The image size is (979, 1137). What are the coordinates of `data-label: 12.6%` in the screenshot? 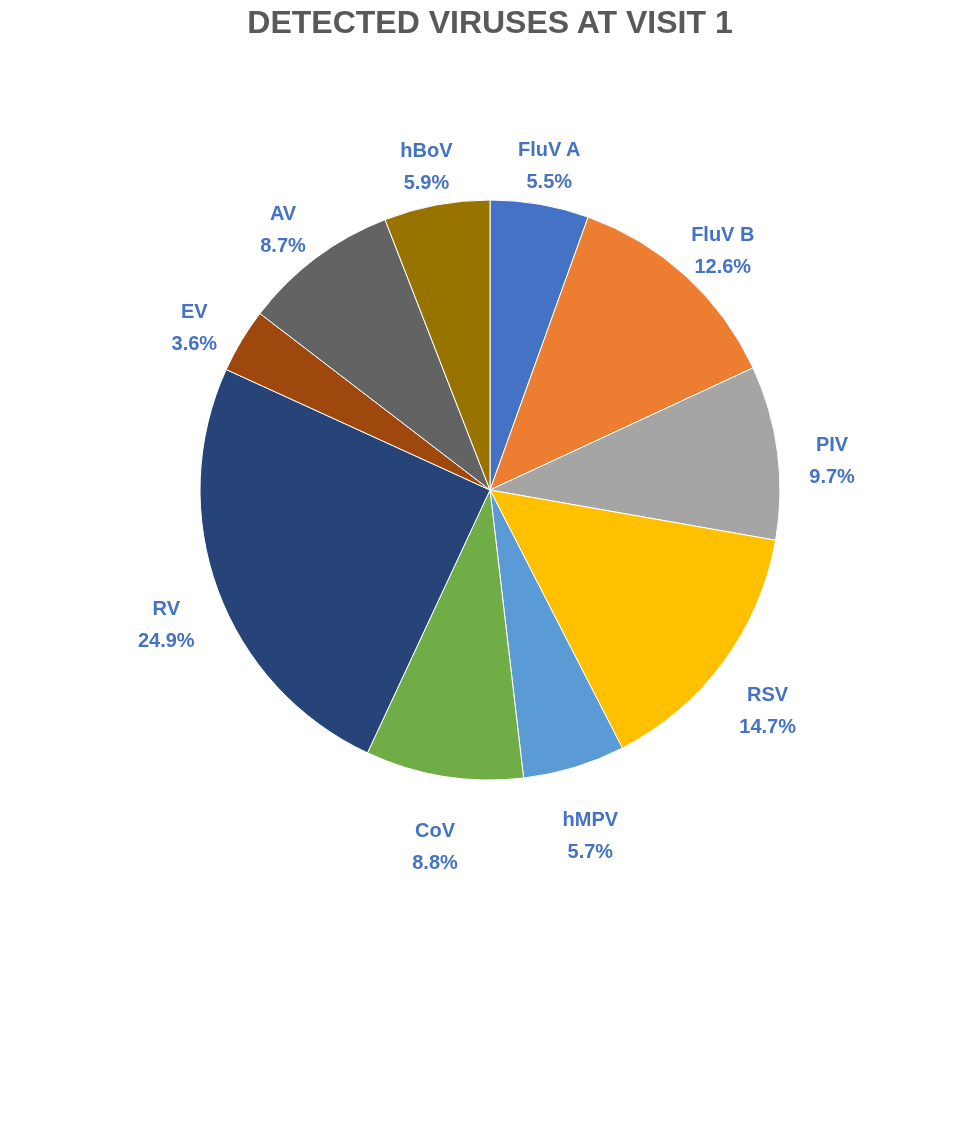 It's located at (723, 266).